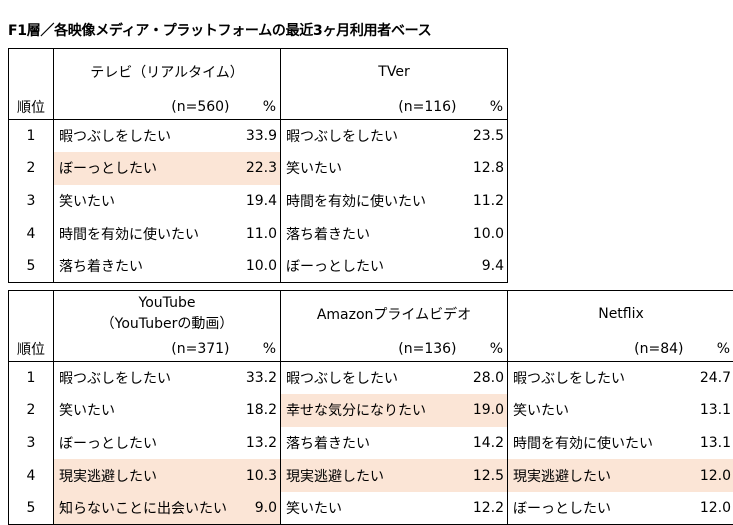 This screenshot has width=733, height=525. I want to click on reason-value: 24.7, so click(710, 378).